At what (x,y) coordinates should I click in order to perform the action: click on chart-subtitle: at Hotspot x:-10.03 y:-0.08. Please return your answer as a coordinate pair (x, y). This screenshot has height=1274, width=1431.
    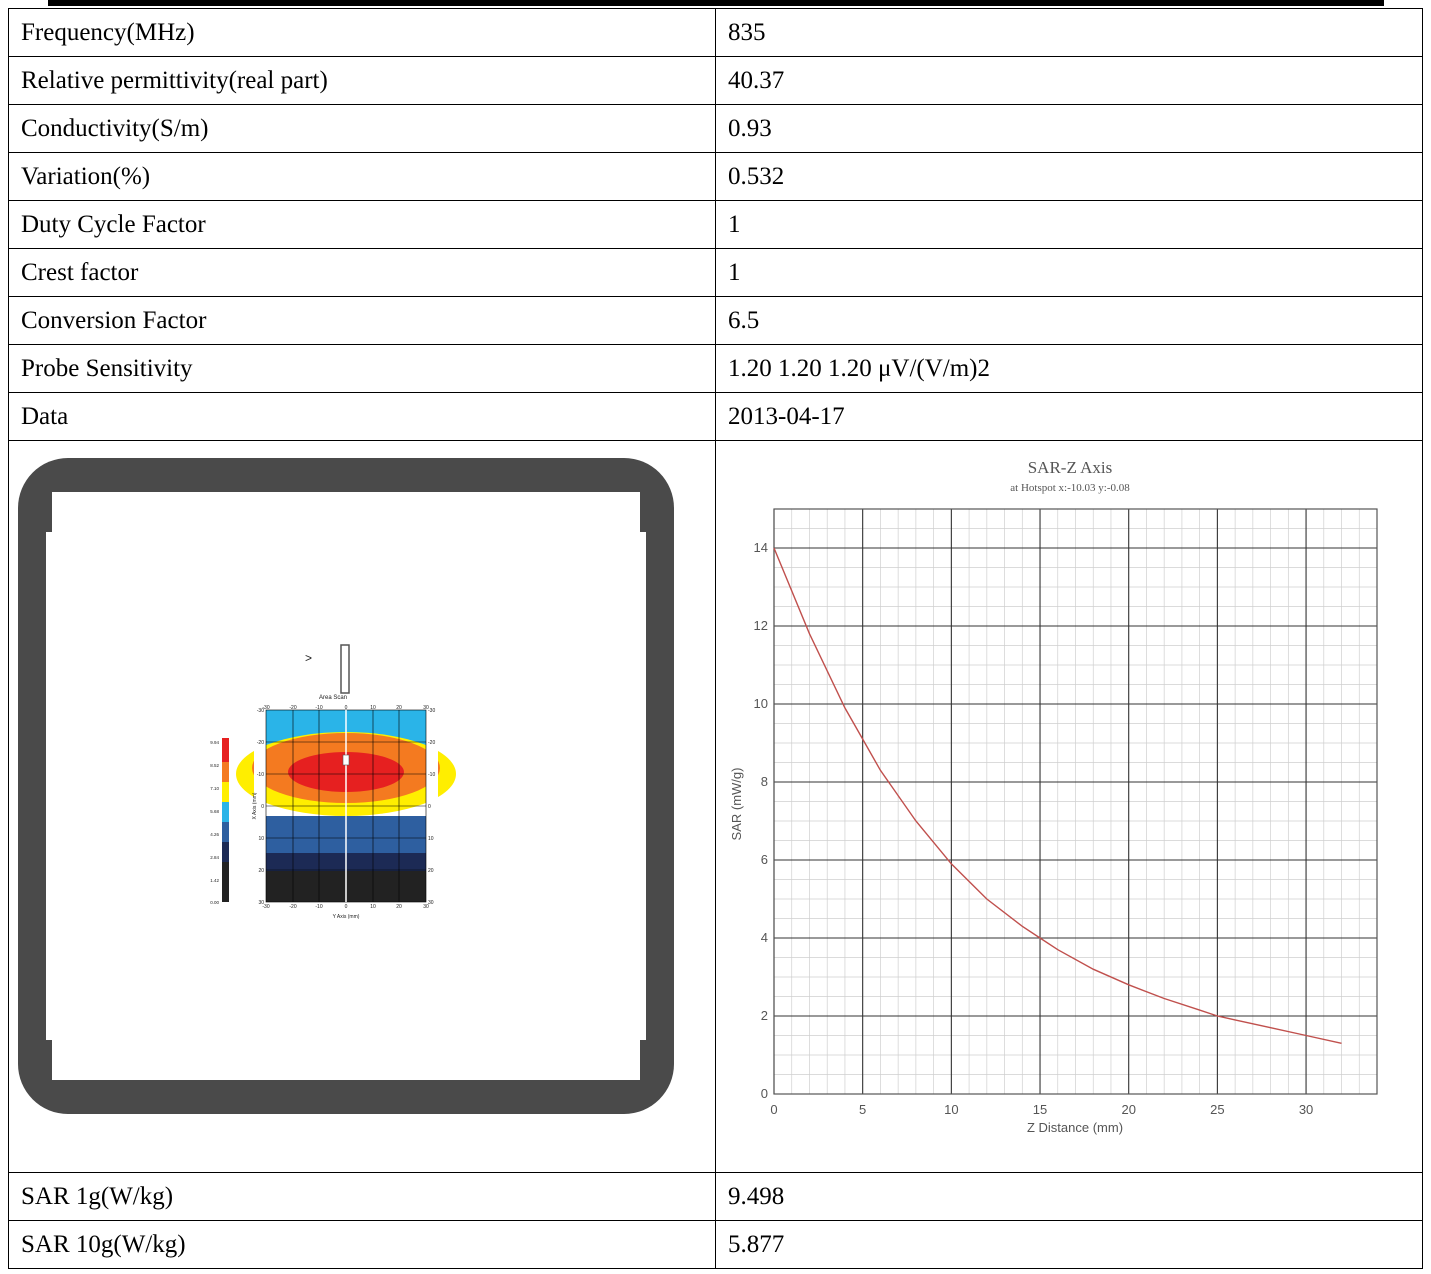
    Looking at the image, I should click on (1070, 488).